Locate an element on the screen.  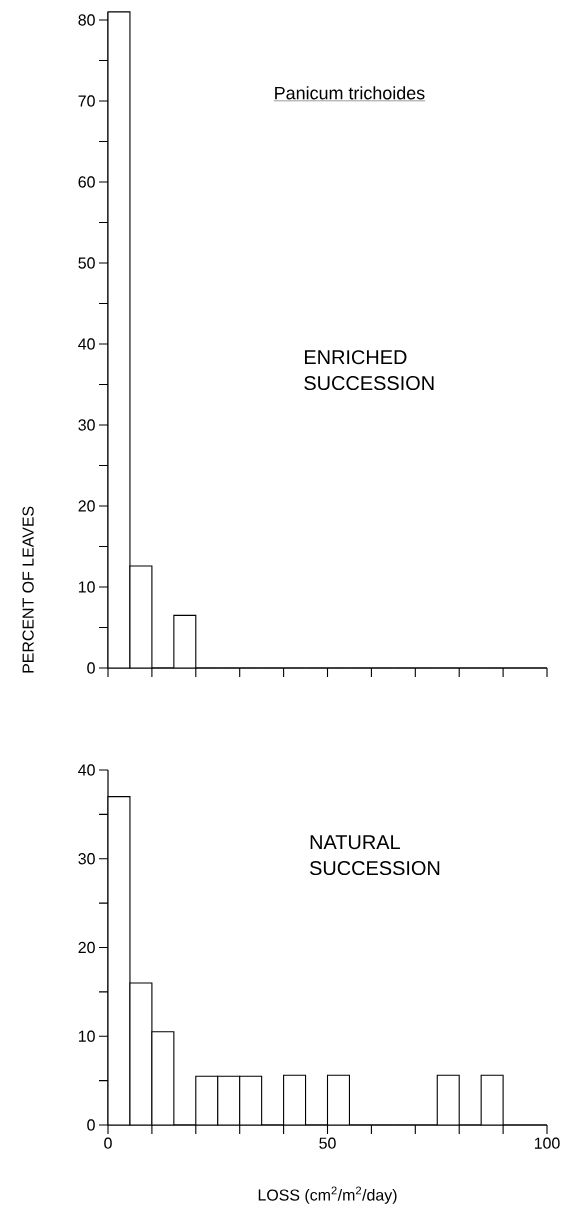
x-tick-label: 50 is located at coordinates (327, 1143).